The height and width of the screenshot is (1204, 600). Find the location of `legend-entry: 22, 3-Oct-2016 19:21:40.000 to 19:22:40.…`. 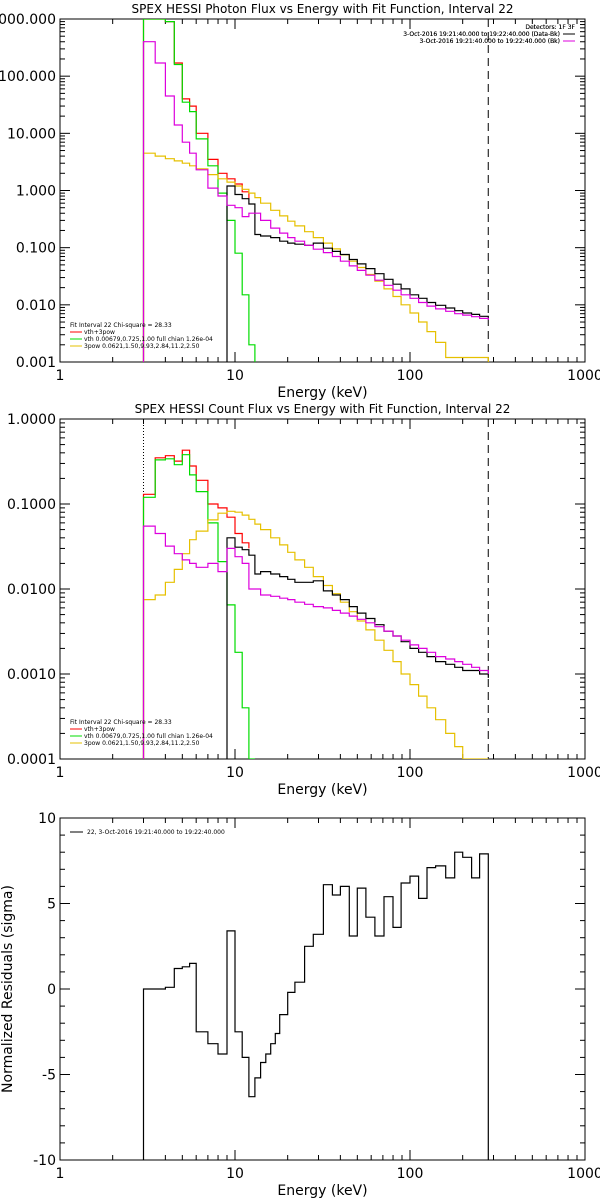

legend-entry: 22, 3-Oct-2016 19:21:40.000 to 19:22:40.… is located at coordinates (156, 832).